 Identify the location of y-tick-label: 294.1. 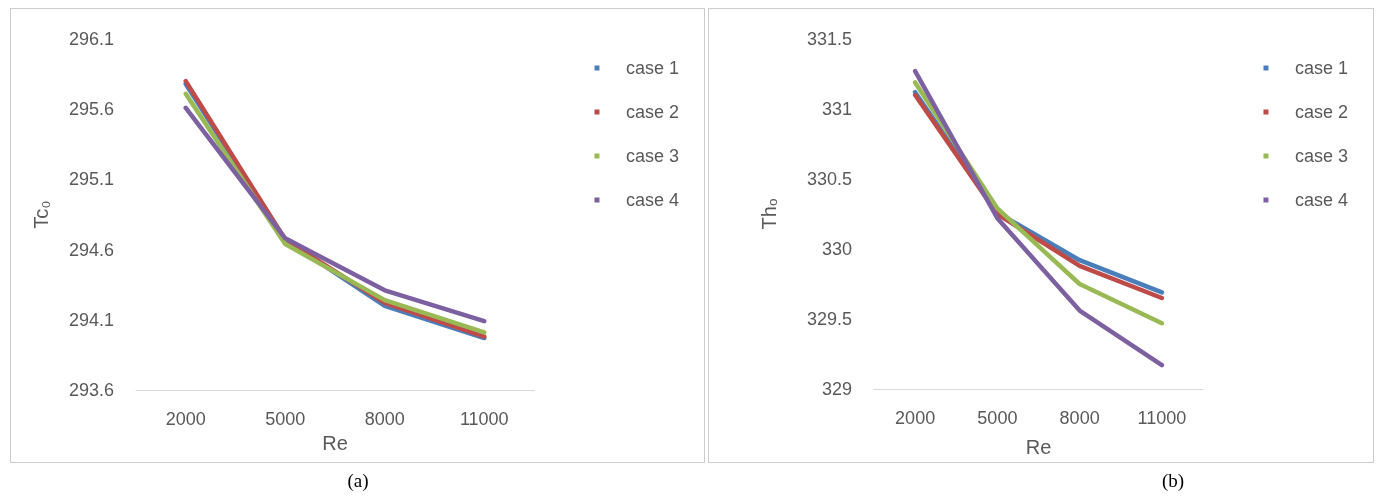
(91, 319).